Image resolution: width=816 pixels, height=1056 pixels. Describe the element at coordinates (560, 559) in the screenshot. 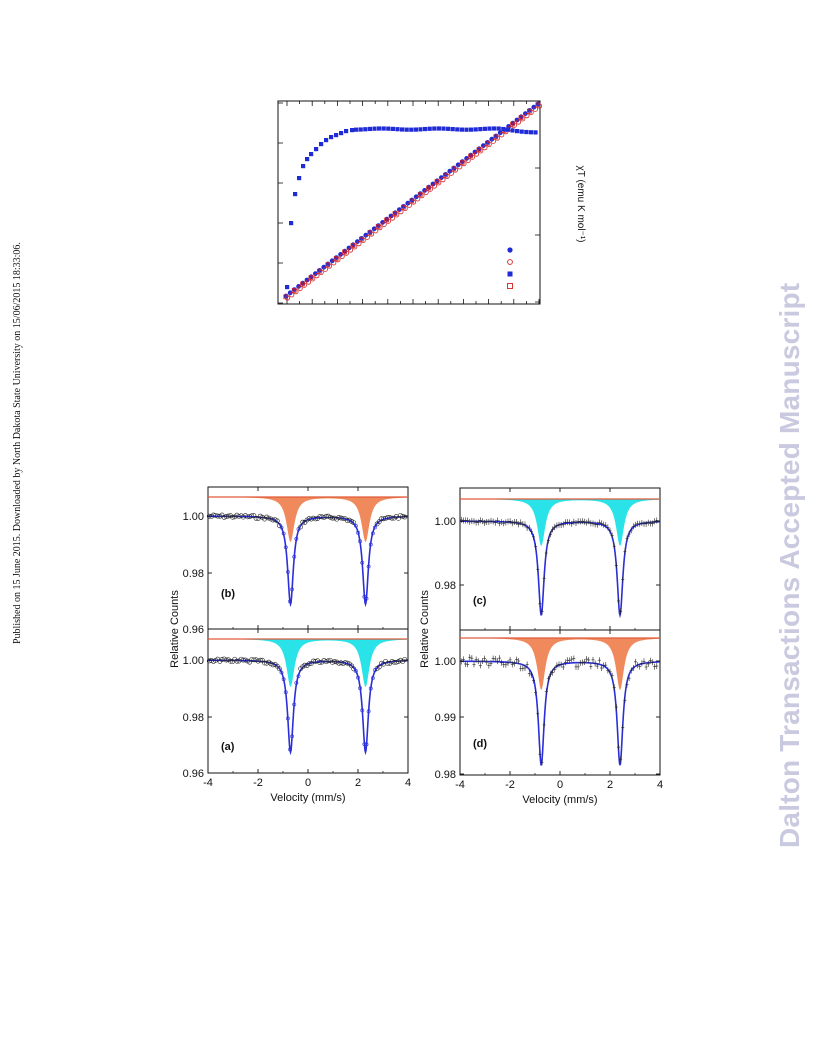

I see `panel-frame` at that location.